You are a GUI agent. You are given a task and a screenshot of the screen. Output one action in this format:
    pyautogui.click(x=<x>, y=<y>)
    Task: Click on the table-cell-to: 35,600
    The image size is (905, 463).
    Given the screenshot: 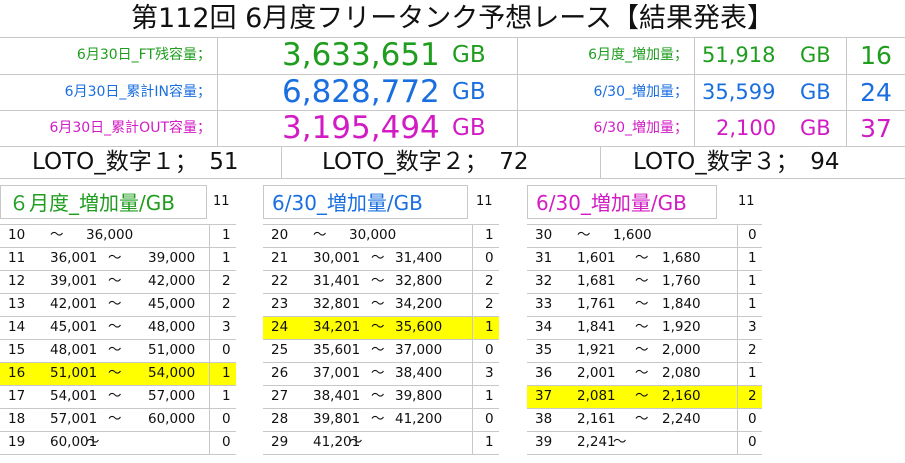 What is the action you would take?
    pyautogui.click(x=419, y=327)
    